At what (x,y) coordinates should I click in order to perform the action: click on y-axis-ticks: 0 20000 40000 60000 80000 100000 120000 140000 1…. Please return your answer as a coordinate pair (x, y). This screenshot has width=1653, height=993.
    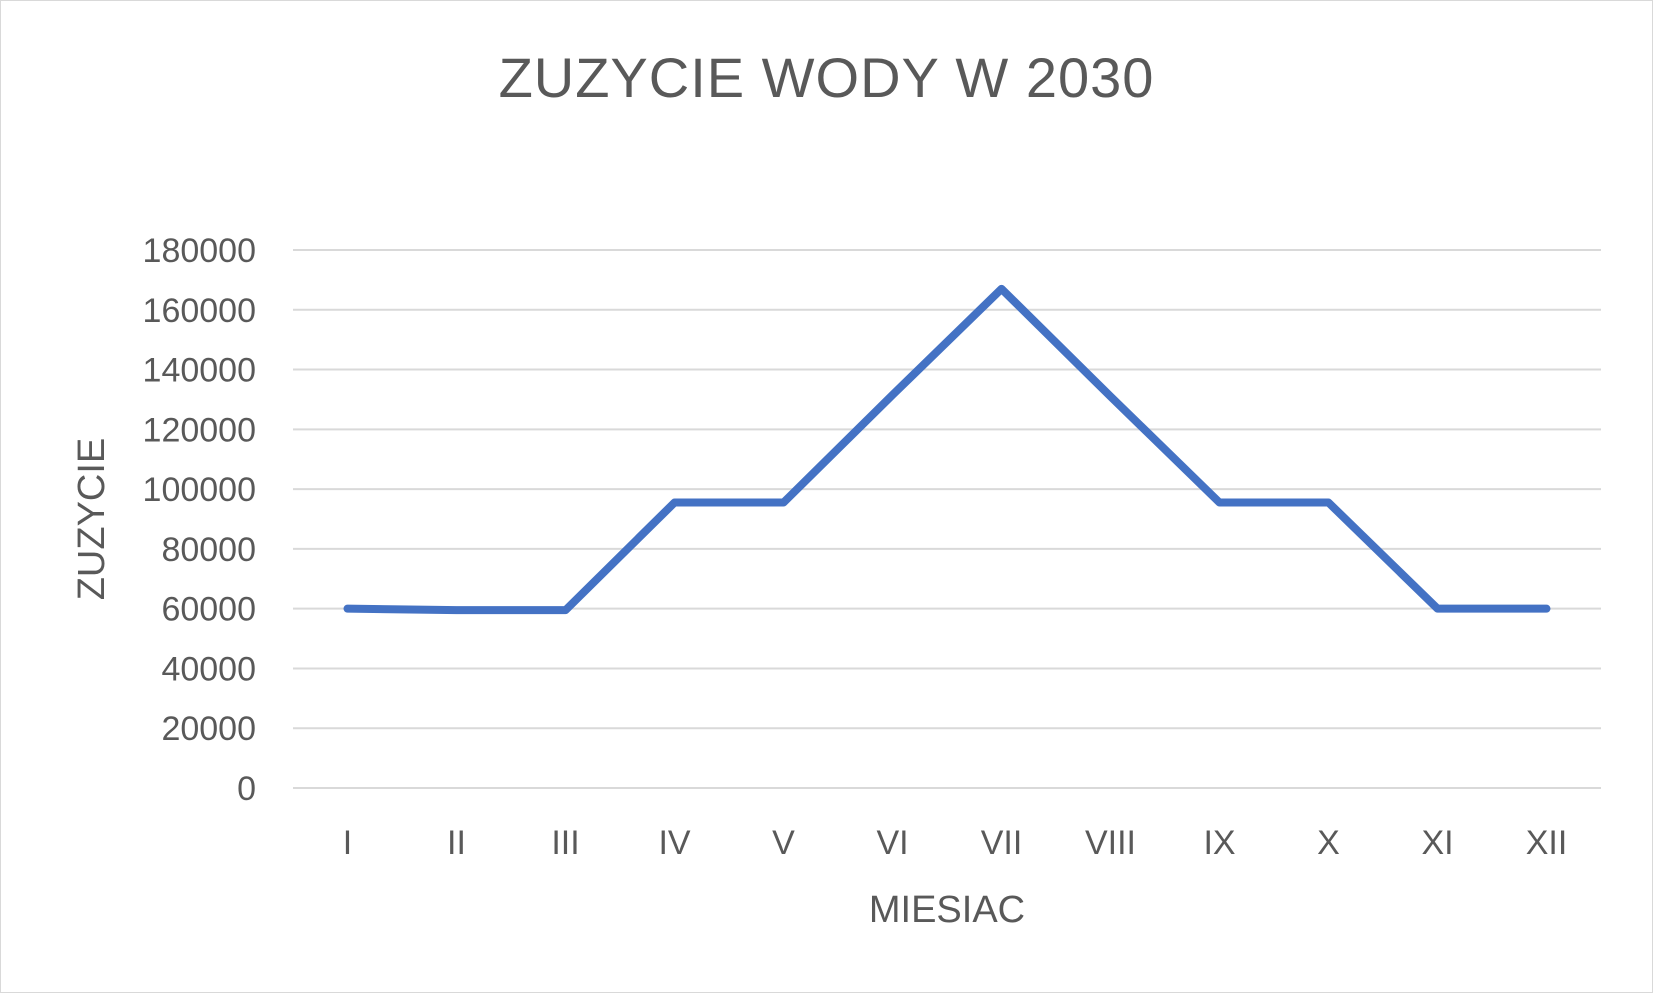
    Looking at the image, I should click on (199, 520).